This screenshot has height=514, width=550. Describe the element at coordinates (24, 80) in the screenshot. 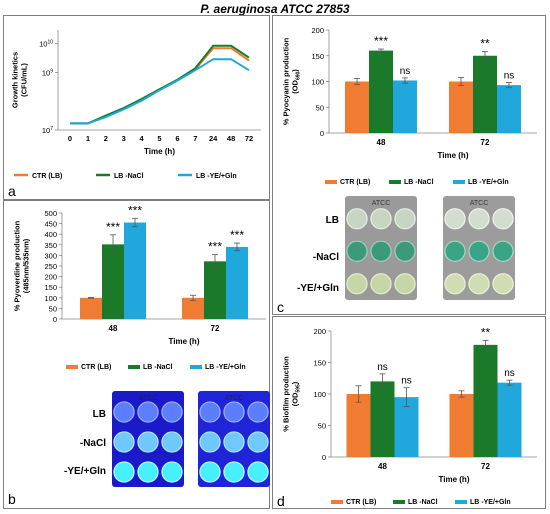

I see `y-axis-label: (CFU/mL)` at that location.